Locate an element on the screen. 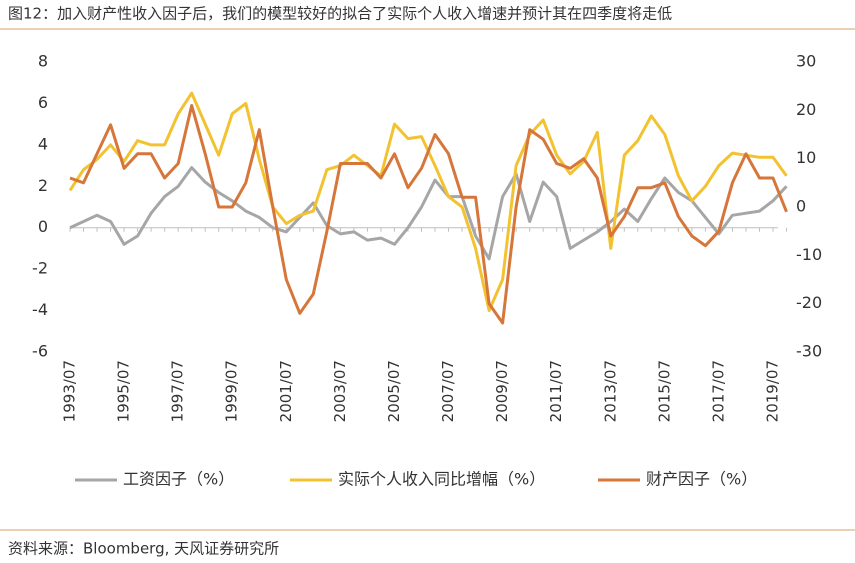 This screenshot has height=563, width=855. x-tick-label: 2007/07 is located at coordinates (448, 391).